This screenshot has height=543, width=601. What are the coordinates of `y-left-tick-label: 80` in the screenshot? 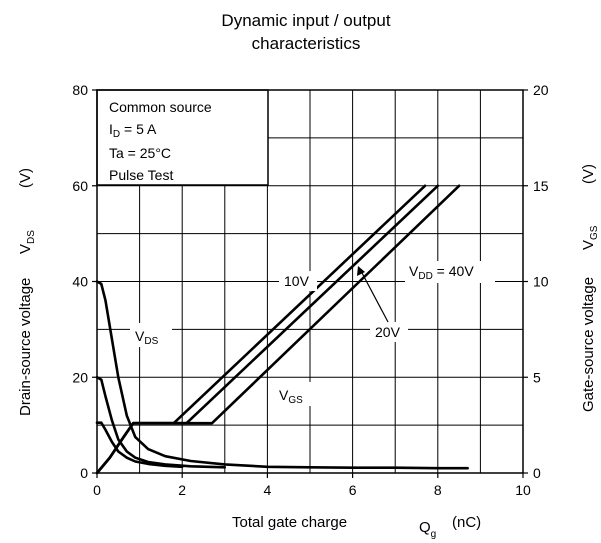 It's located at (80, 90).